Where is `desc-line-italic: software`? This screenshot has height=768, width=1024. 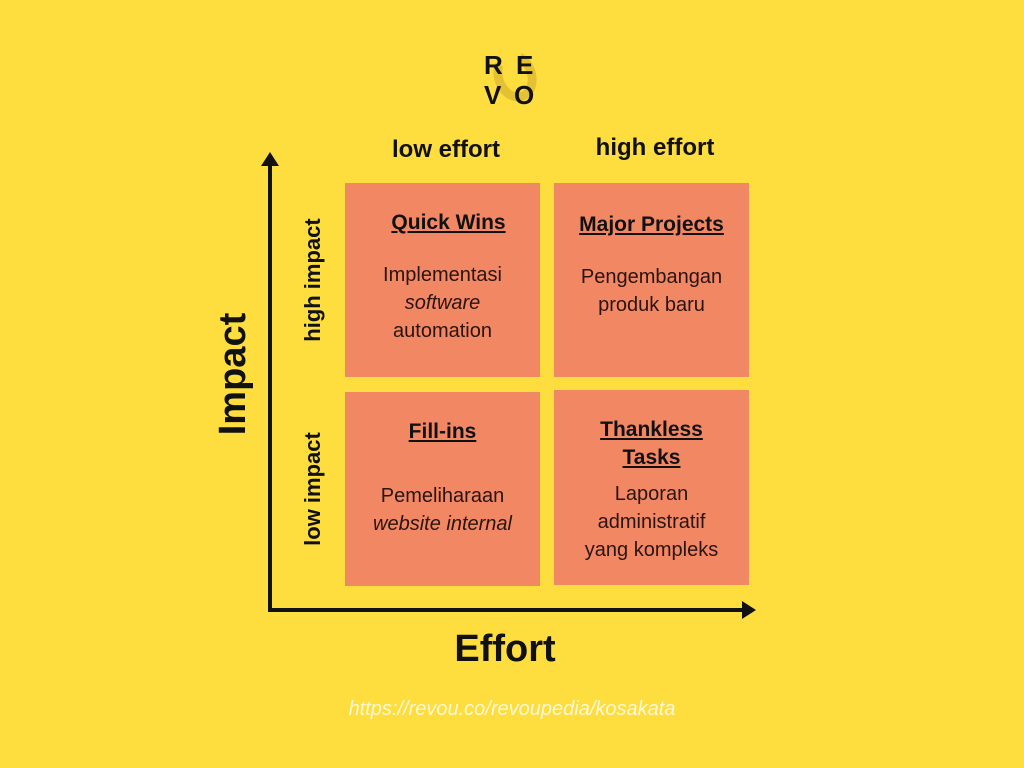 desc-line-italic: software is located at coordinates (442, 303).